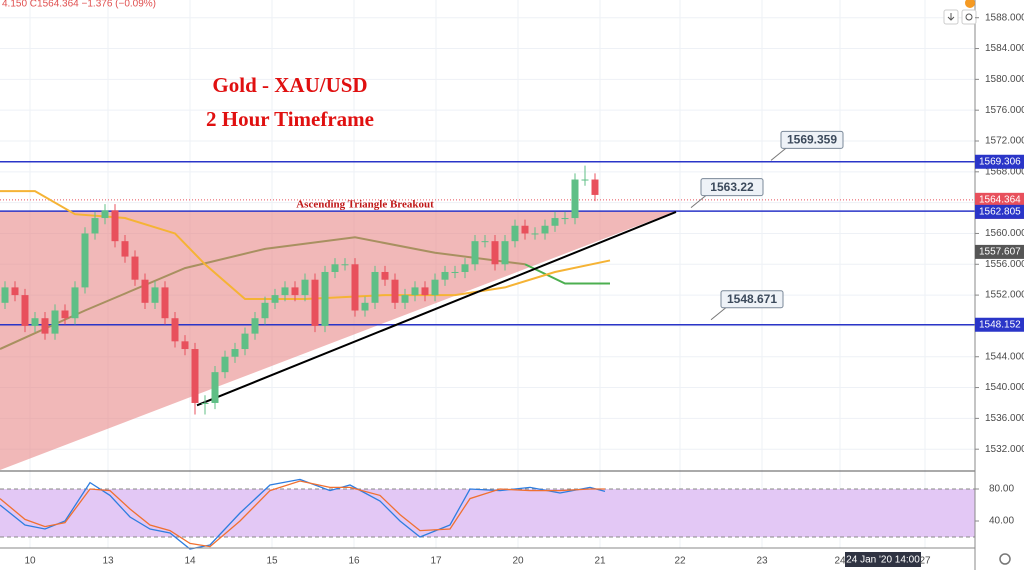 The image size is (1024, 570). I want to click on toolbar-button, so click(969, 17).